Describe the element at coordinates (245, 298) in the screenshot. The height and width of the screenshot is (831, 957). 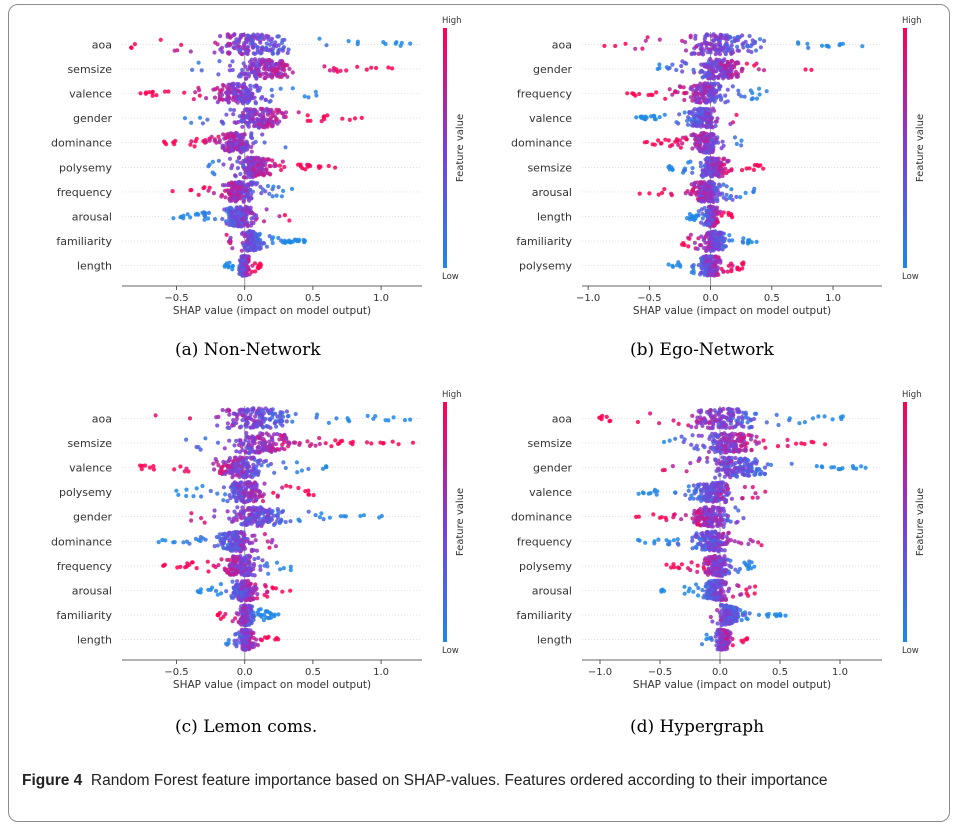
I see `x-tick-label: 0.0` at that location.